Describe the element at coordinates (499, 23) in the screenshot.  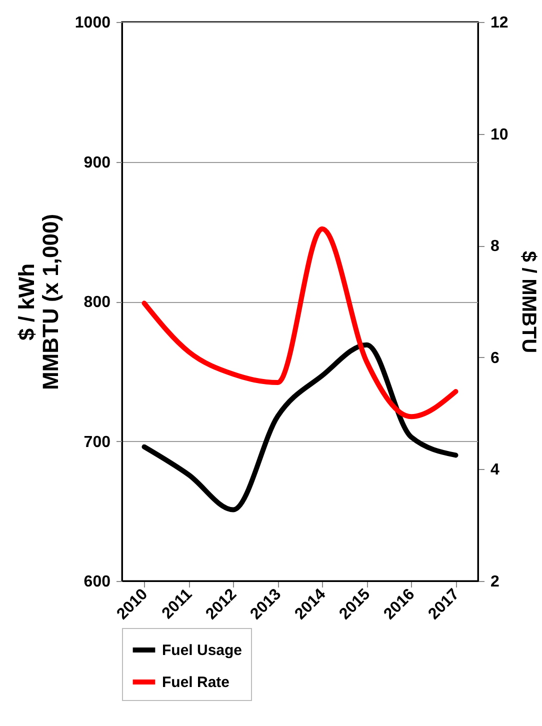
I see `y2-tick-label: 12` at that location.